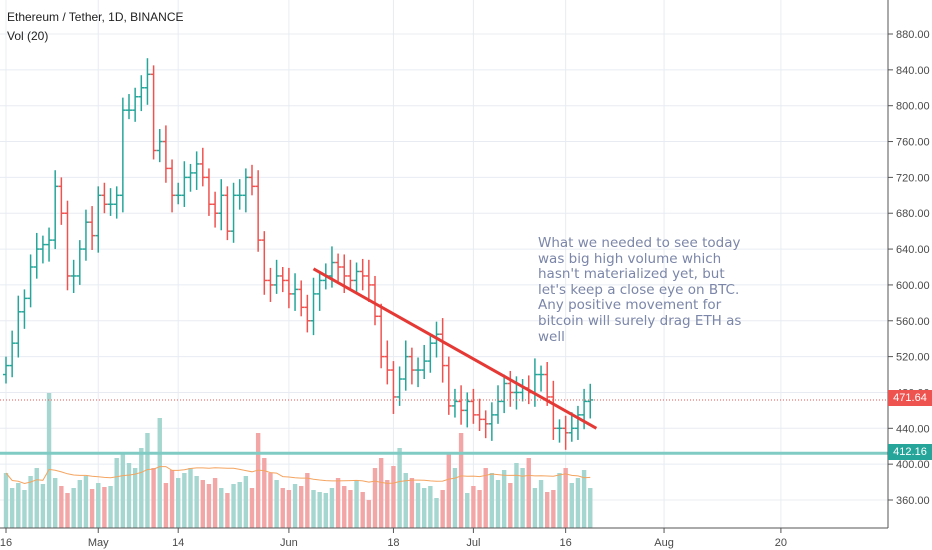 This screenshot has height=550, width=932. I want to click on descending-trendline, so click(455, 348).